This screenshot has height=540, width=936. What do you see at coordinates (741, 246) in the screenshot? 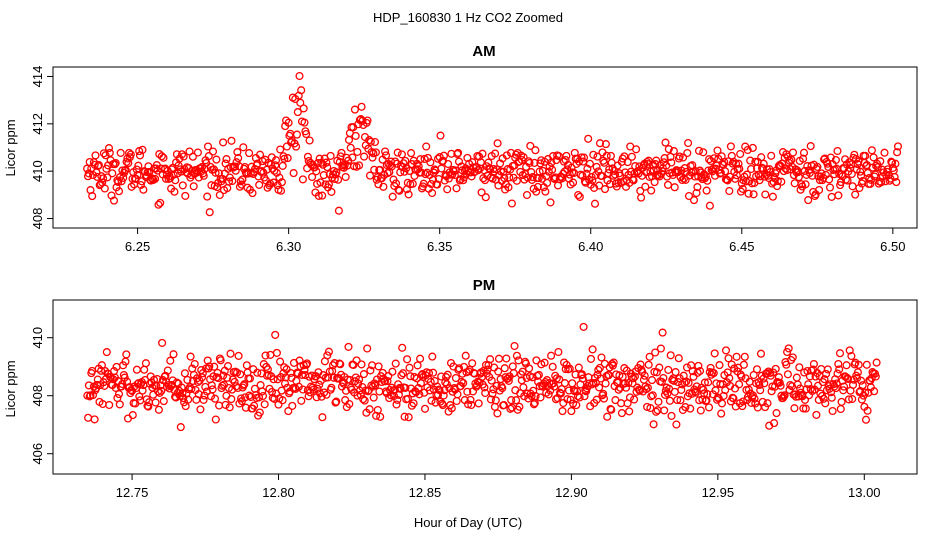
I see `am-x-tick-label: 6.45` at bounding box center [741, 246].